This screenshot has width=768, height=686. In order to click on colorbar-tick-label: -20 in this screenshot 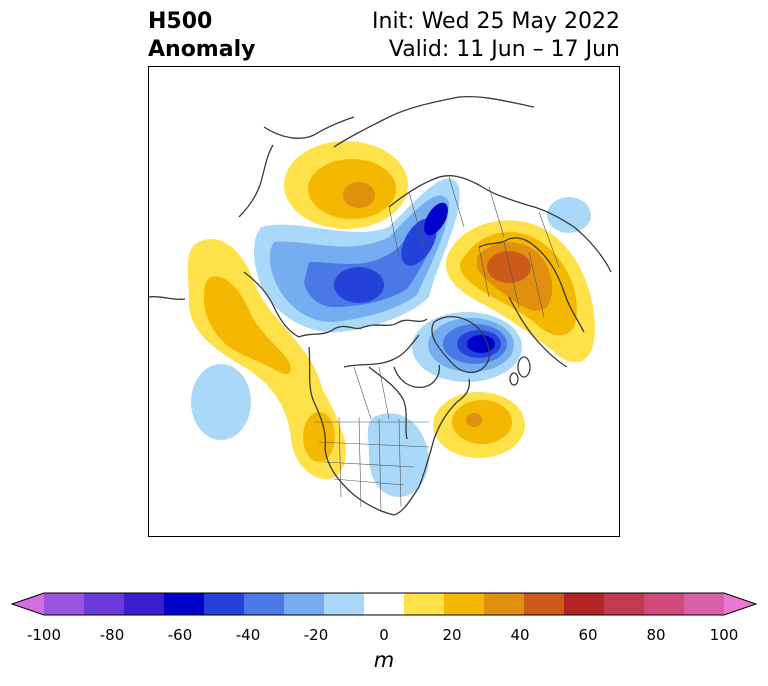, I will do `click(316, 635)`.